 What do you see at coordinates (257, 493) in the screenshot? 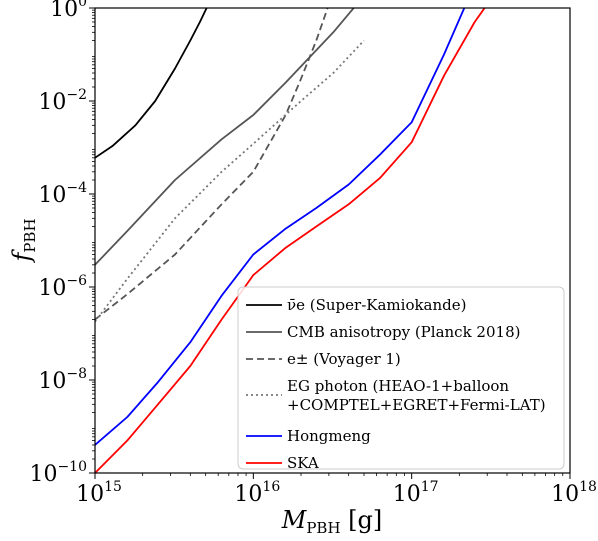
I see `x-tick-label-1: 1016` at bounding box center [257, 493].